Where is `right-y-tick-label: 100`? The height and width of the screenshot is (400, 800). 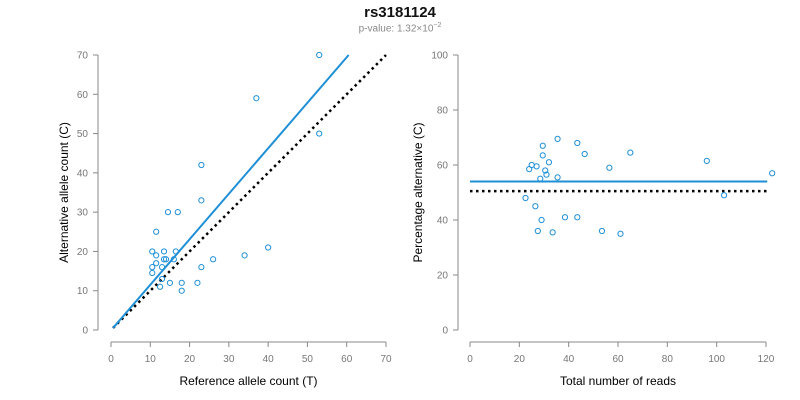
right-y-tick-label: 100 is located at coordinates (439, 56).